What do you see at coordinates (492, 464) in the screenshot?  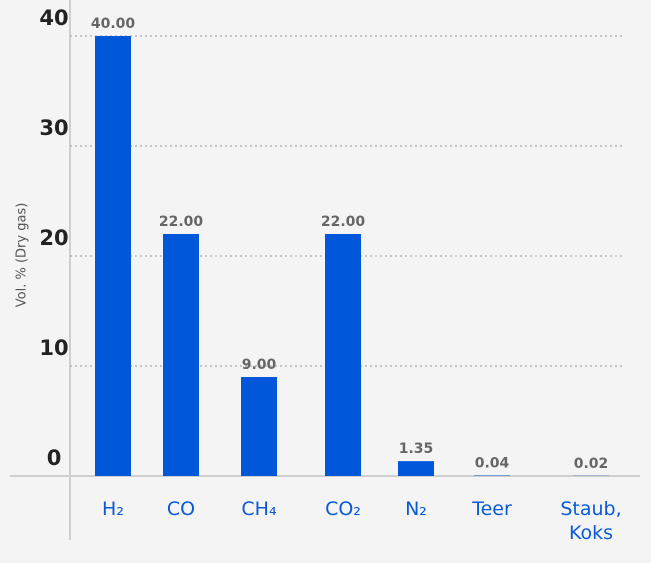 I see `value-label: 0.04` at bounding box center [492, 464].